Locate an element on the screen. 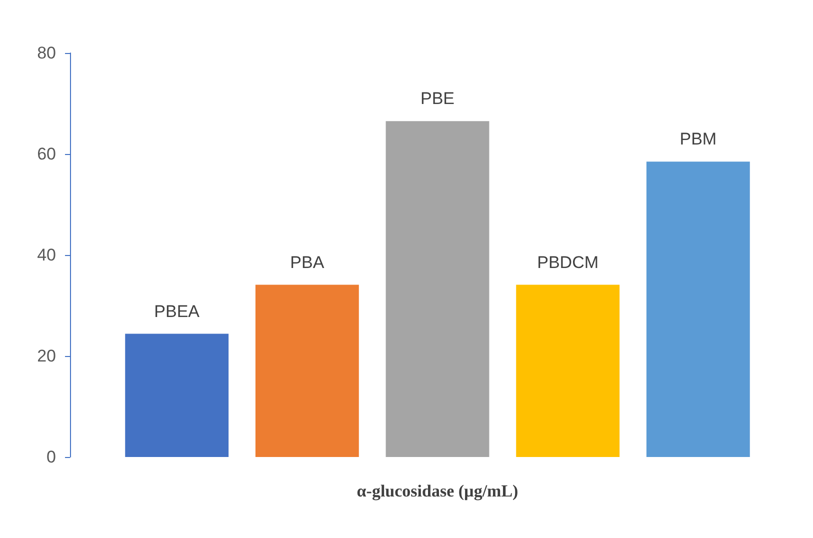  series-label: PBE is located at coordinates (437, 98).